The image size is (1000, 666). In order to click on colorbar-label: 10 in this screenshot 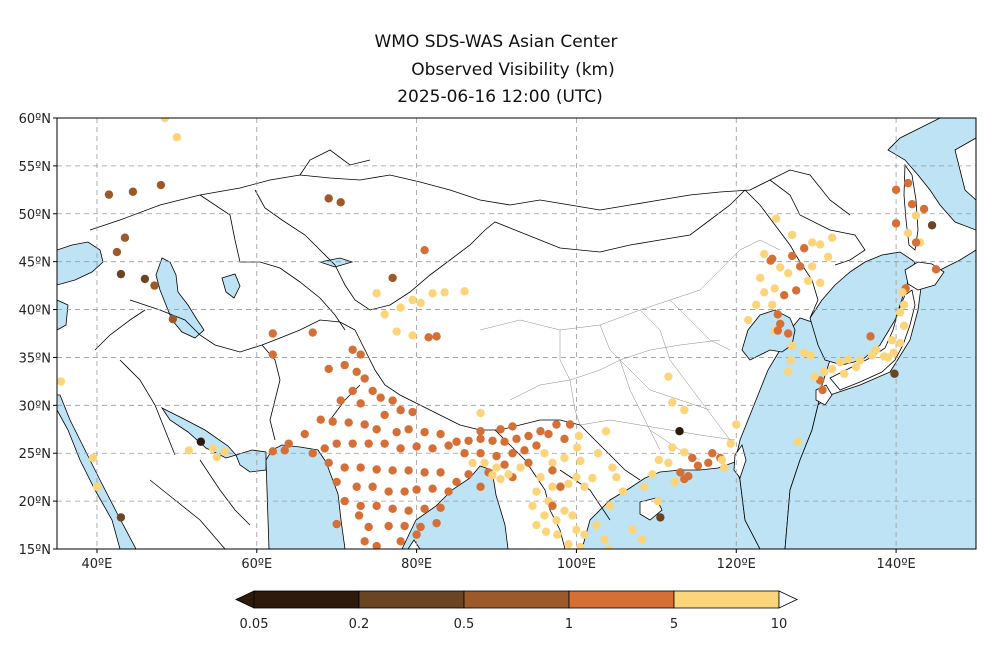, I will do `click(779, 624)`.